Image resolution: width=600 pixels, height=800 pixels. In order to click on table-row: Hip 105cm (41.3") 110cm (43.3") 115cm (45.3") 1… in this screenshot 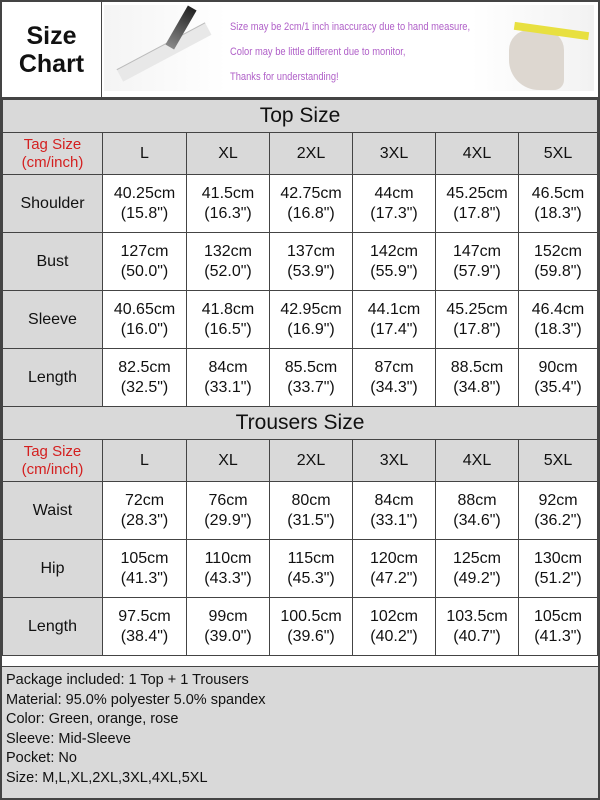, I will do `click(300, 568)`.